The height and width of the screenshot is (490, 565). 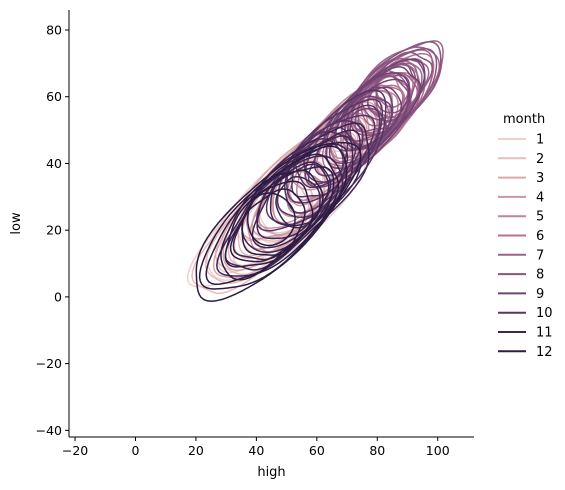 What do you see at coordinates (540, 294) in the screenshot?
I see `legend-label-9: 9` at bounding box center [540, 294].